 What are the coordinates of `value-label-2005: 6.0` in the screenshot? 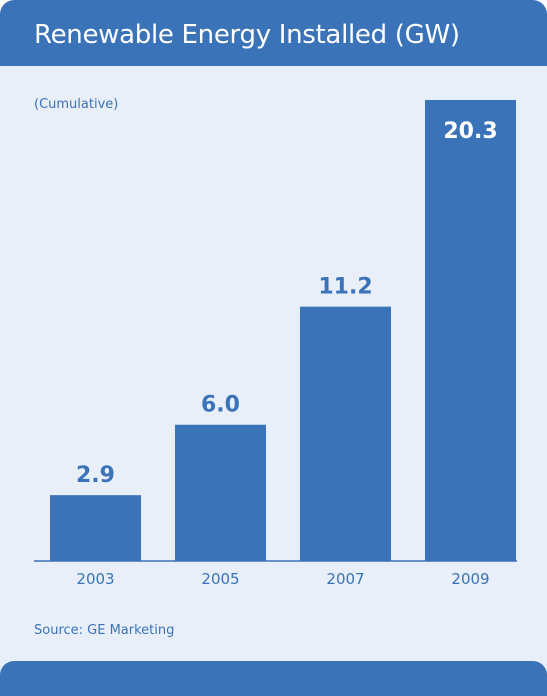 It's located at (220, 405).